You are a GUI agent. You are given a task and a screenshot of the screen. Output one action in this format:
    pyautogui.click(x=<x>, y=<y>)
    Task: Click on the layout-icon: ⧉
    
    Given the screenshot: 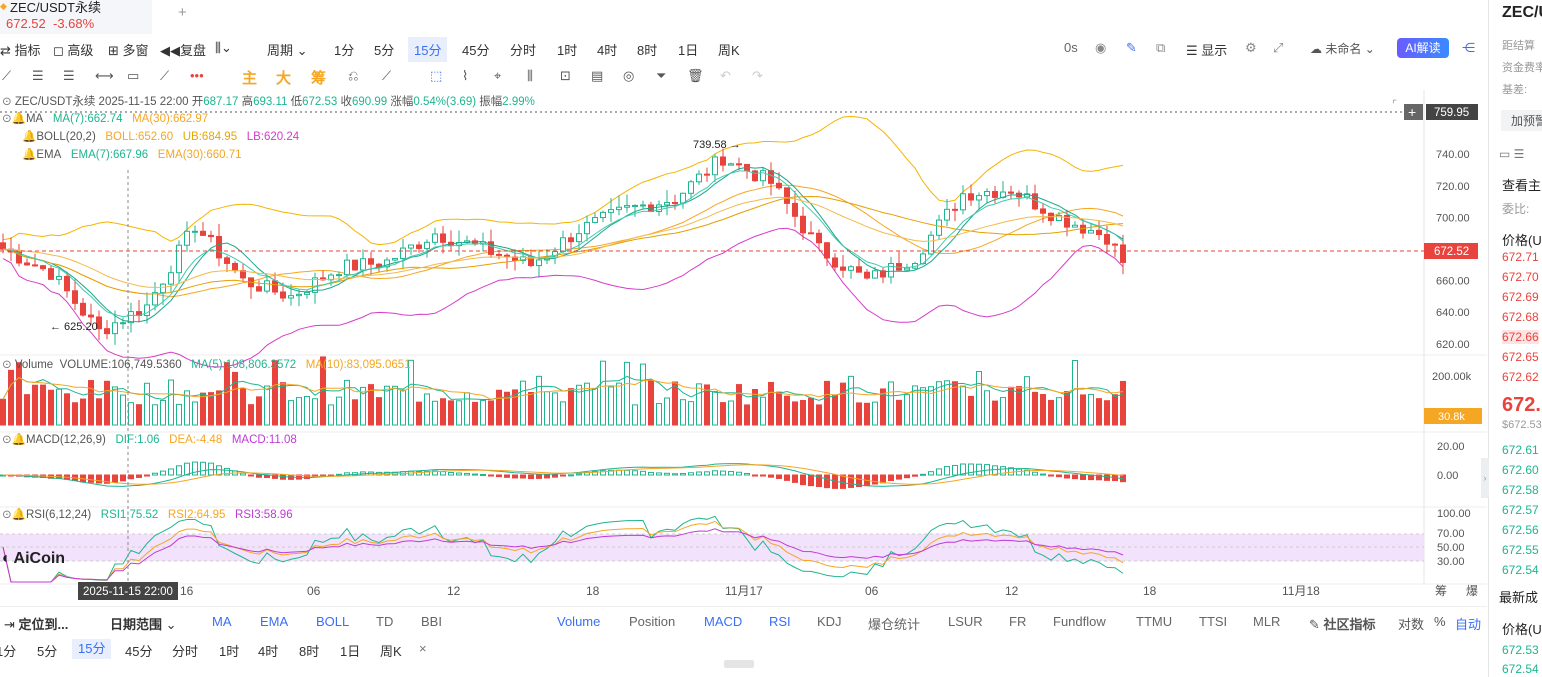 What is the action you would take?
    pyautogui.click(x=1161, y=47)
    